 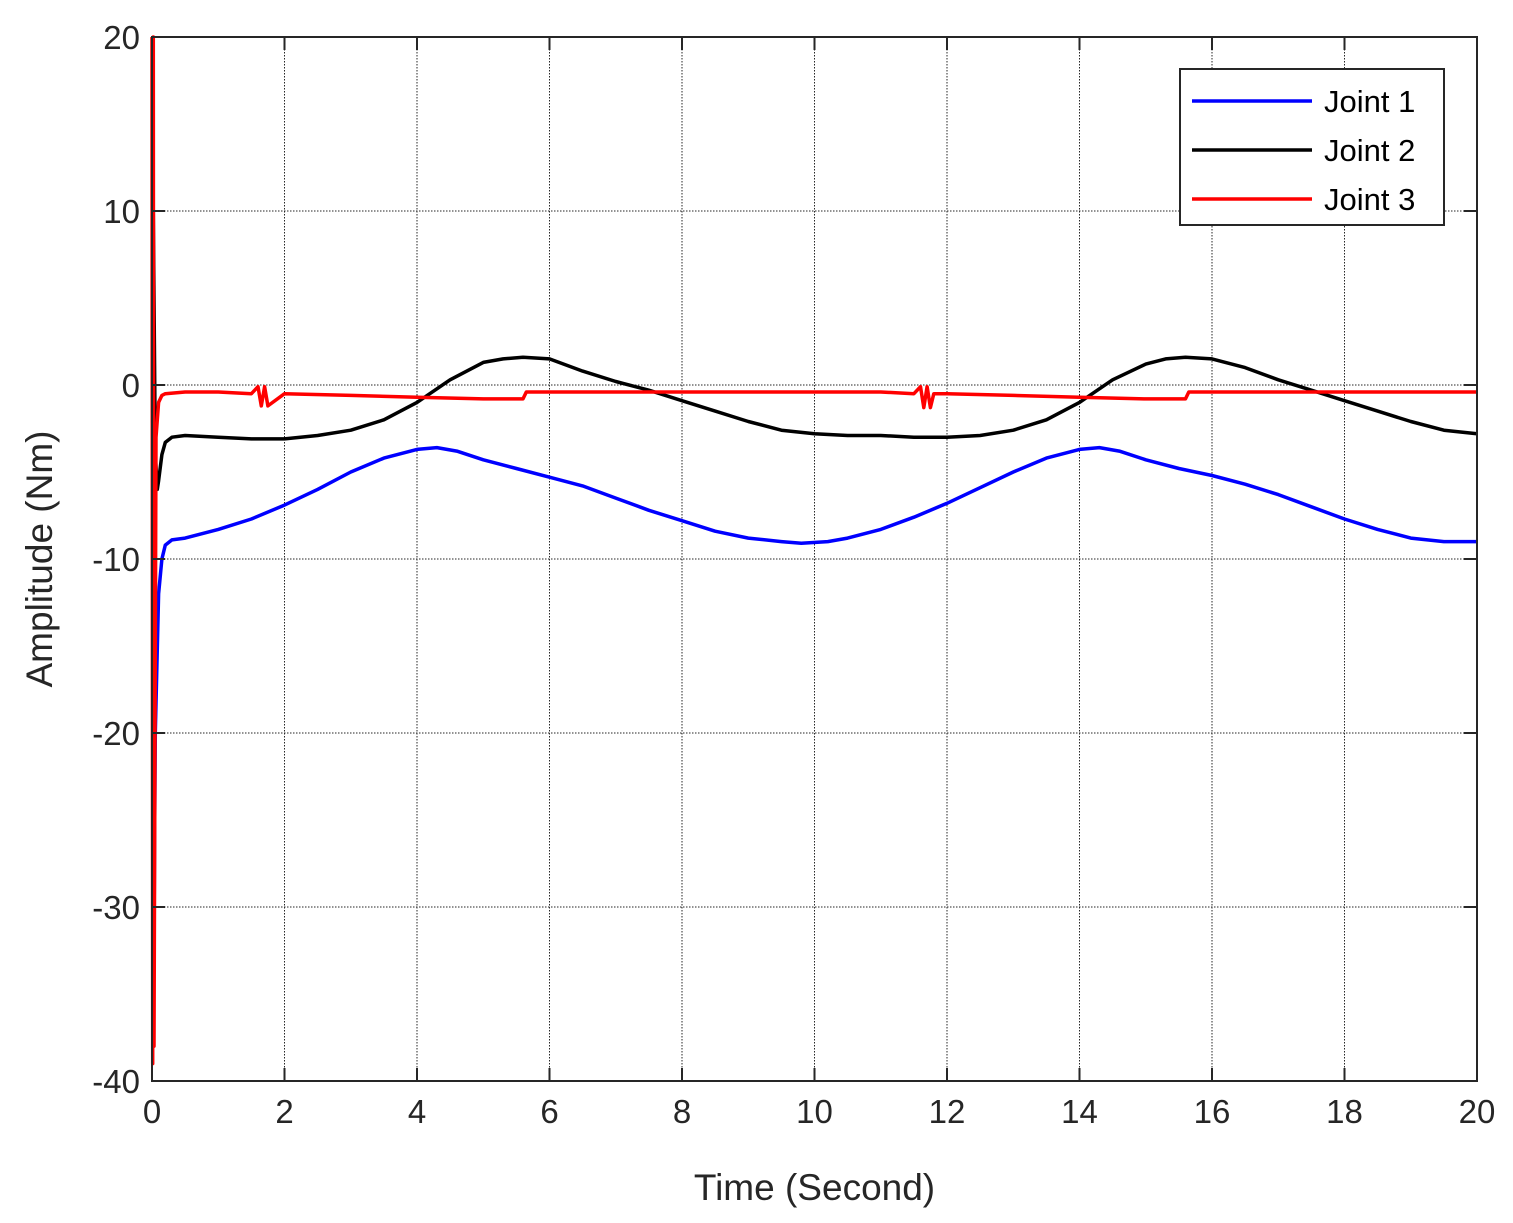 I want to click on x-tick-label: 6, so click(x=549, y=1111).